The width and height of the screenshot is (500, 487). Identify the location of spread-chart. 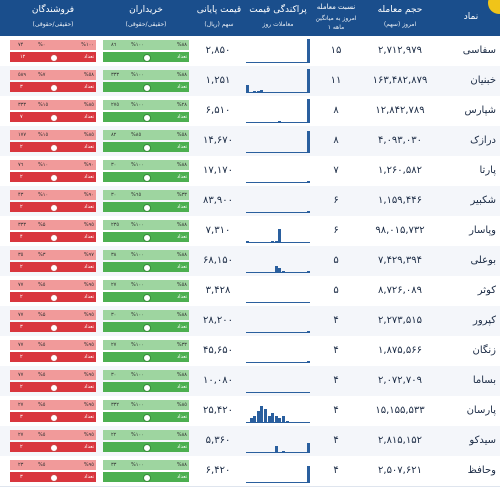
(278, 141).